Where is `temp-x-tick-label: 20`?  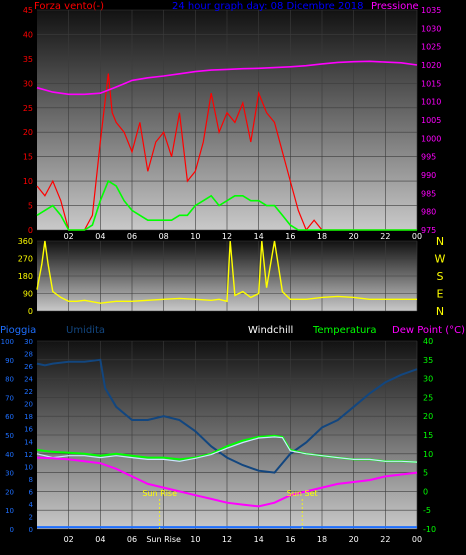
temp-x-tick-label: 20 is located at coordinates (354, 539).